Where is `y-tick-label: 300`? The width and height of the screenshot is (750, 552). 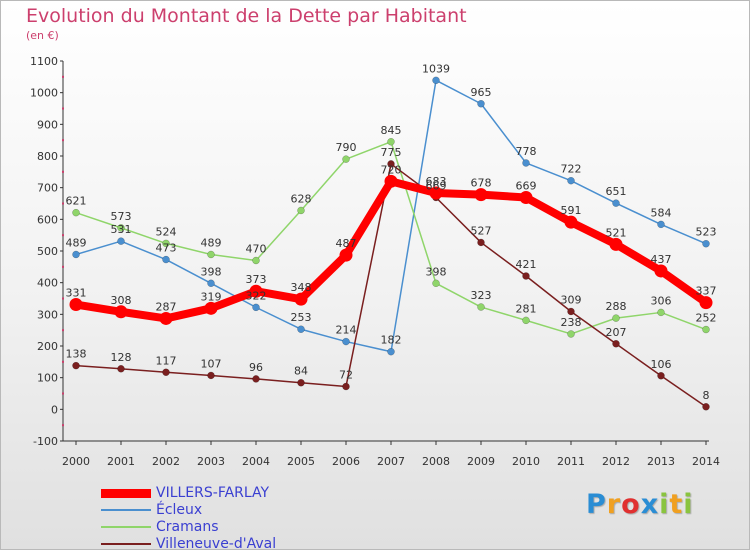
y-tick-label: 300 is located at coordinates (47, 314).